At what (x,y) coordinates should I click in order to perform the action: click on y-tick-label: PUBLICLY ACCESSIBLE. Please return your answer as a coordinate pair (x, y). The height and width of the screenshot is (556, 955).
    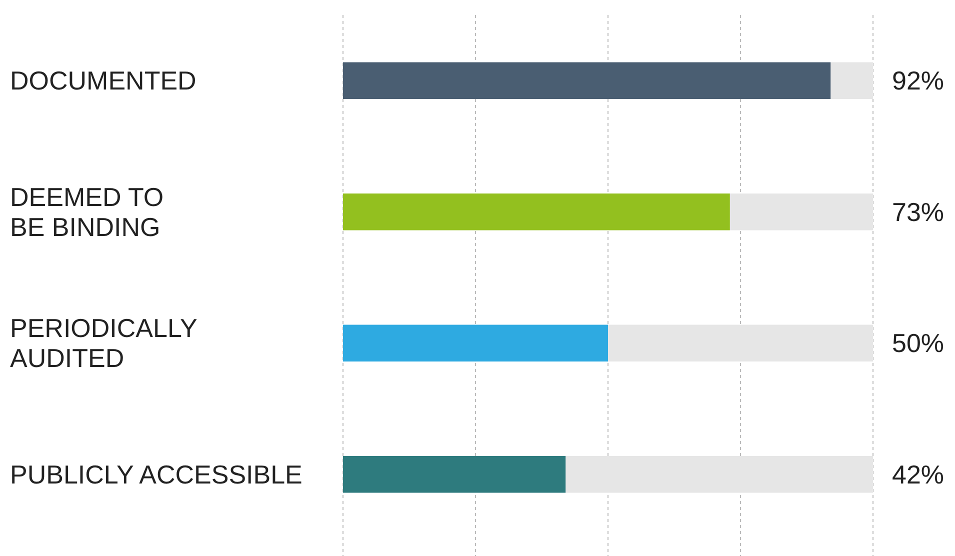
    Looking at the image, I should click on (156, 474).